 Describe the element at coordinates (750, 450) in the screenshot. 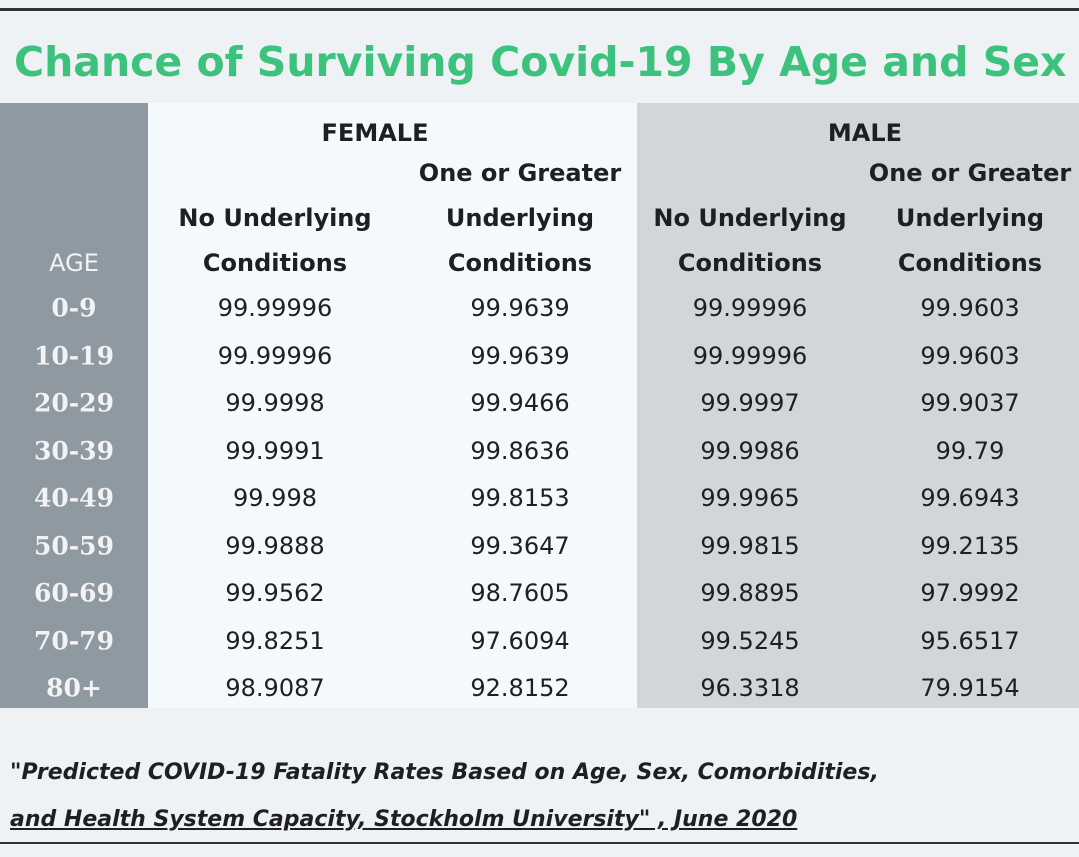

I see `cell: 99.9986` at that location.